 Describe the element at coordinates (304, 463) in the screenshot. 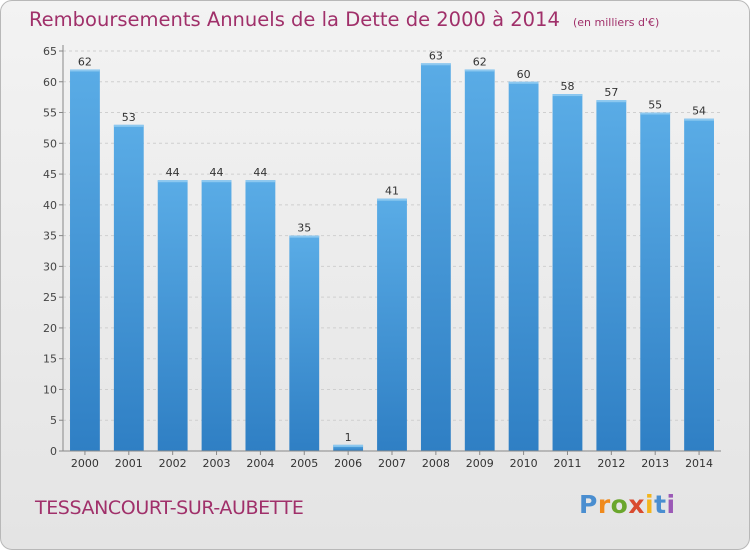

I see `x-tick-label: 2005` at that location.